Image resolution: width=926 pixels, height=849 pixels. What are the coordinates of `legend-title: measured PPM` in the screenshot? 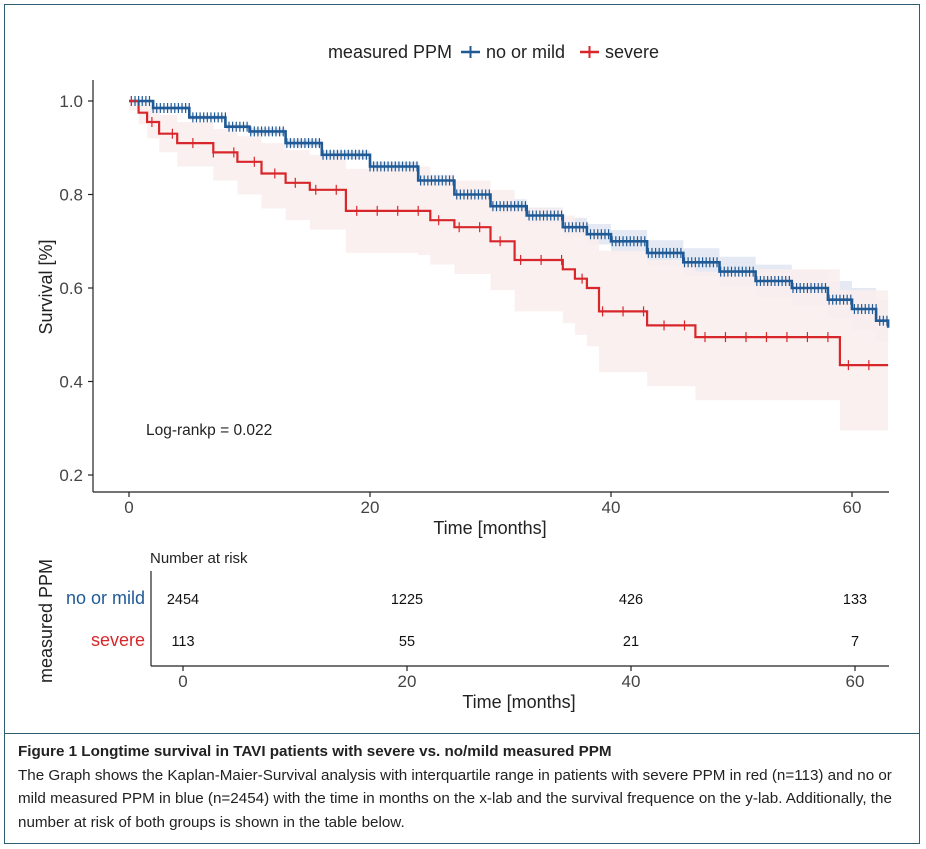 It's located at (390, 52).